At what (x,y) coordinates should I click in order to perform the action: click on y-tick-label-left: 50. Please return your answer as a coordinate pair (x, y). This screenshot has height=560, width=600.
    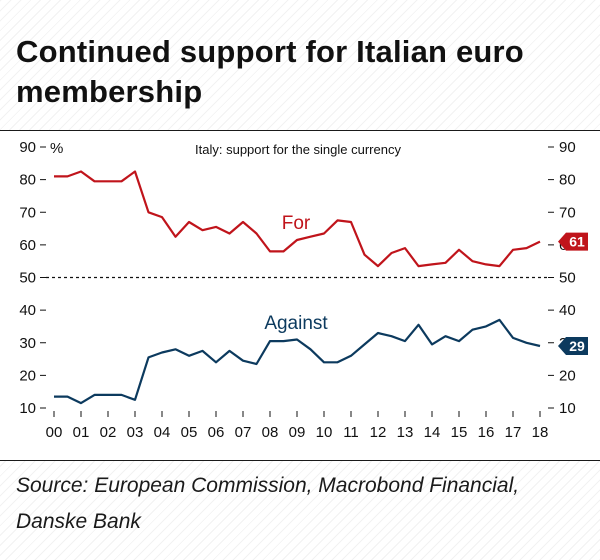
    Looking at the image, I should click on (27, 278).